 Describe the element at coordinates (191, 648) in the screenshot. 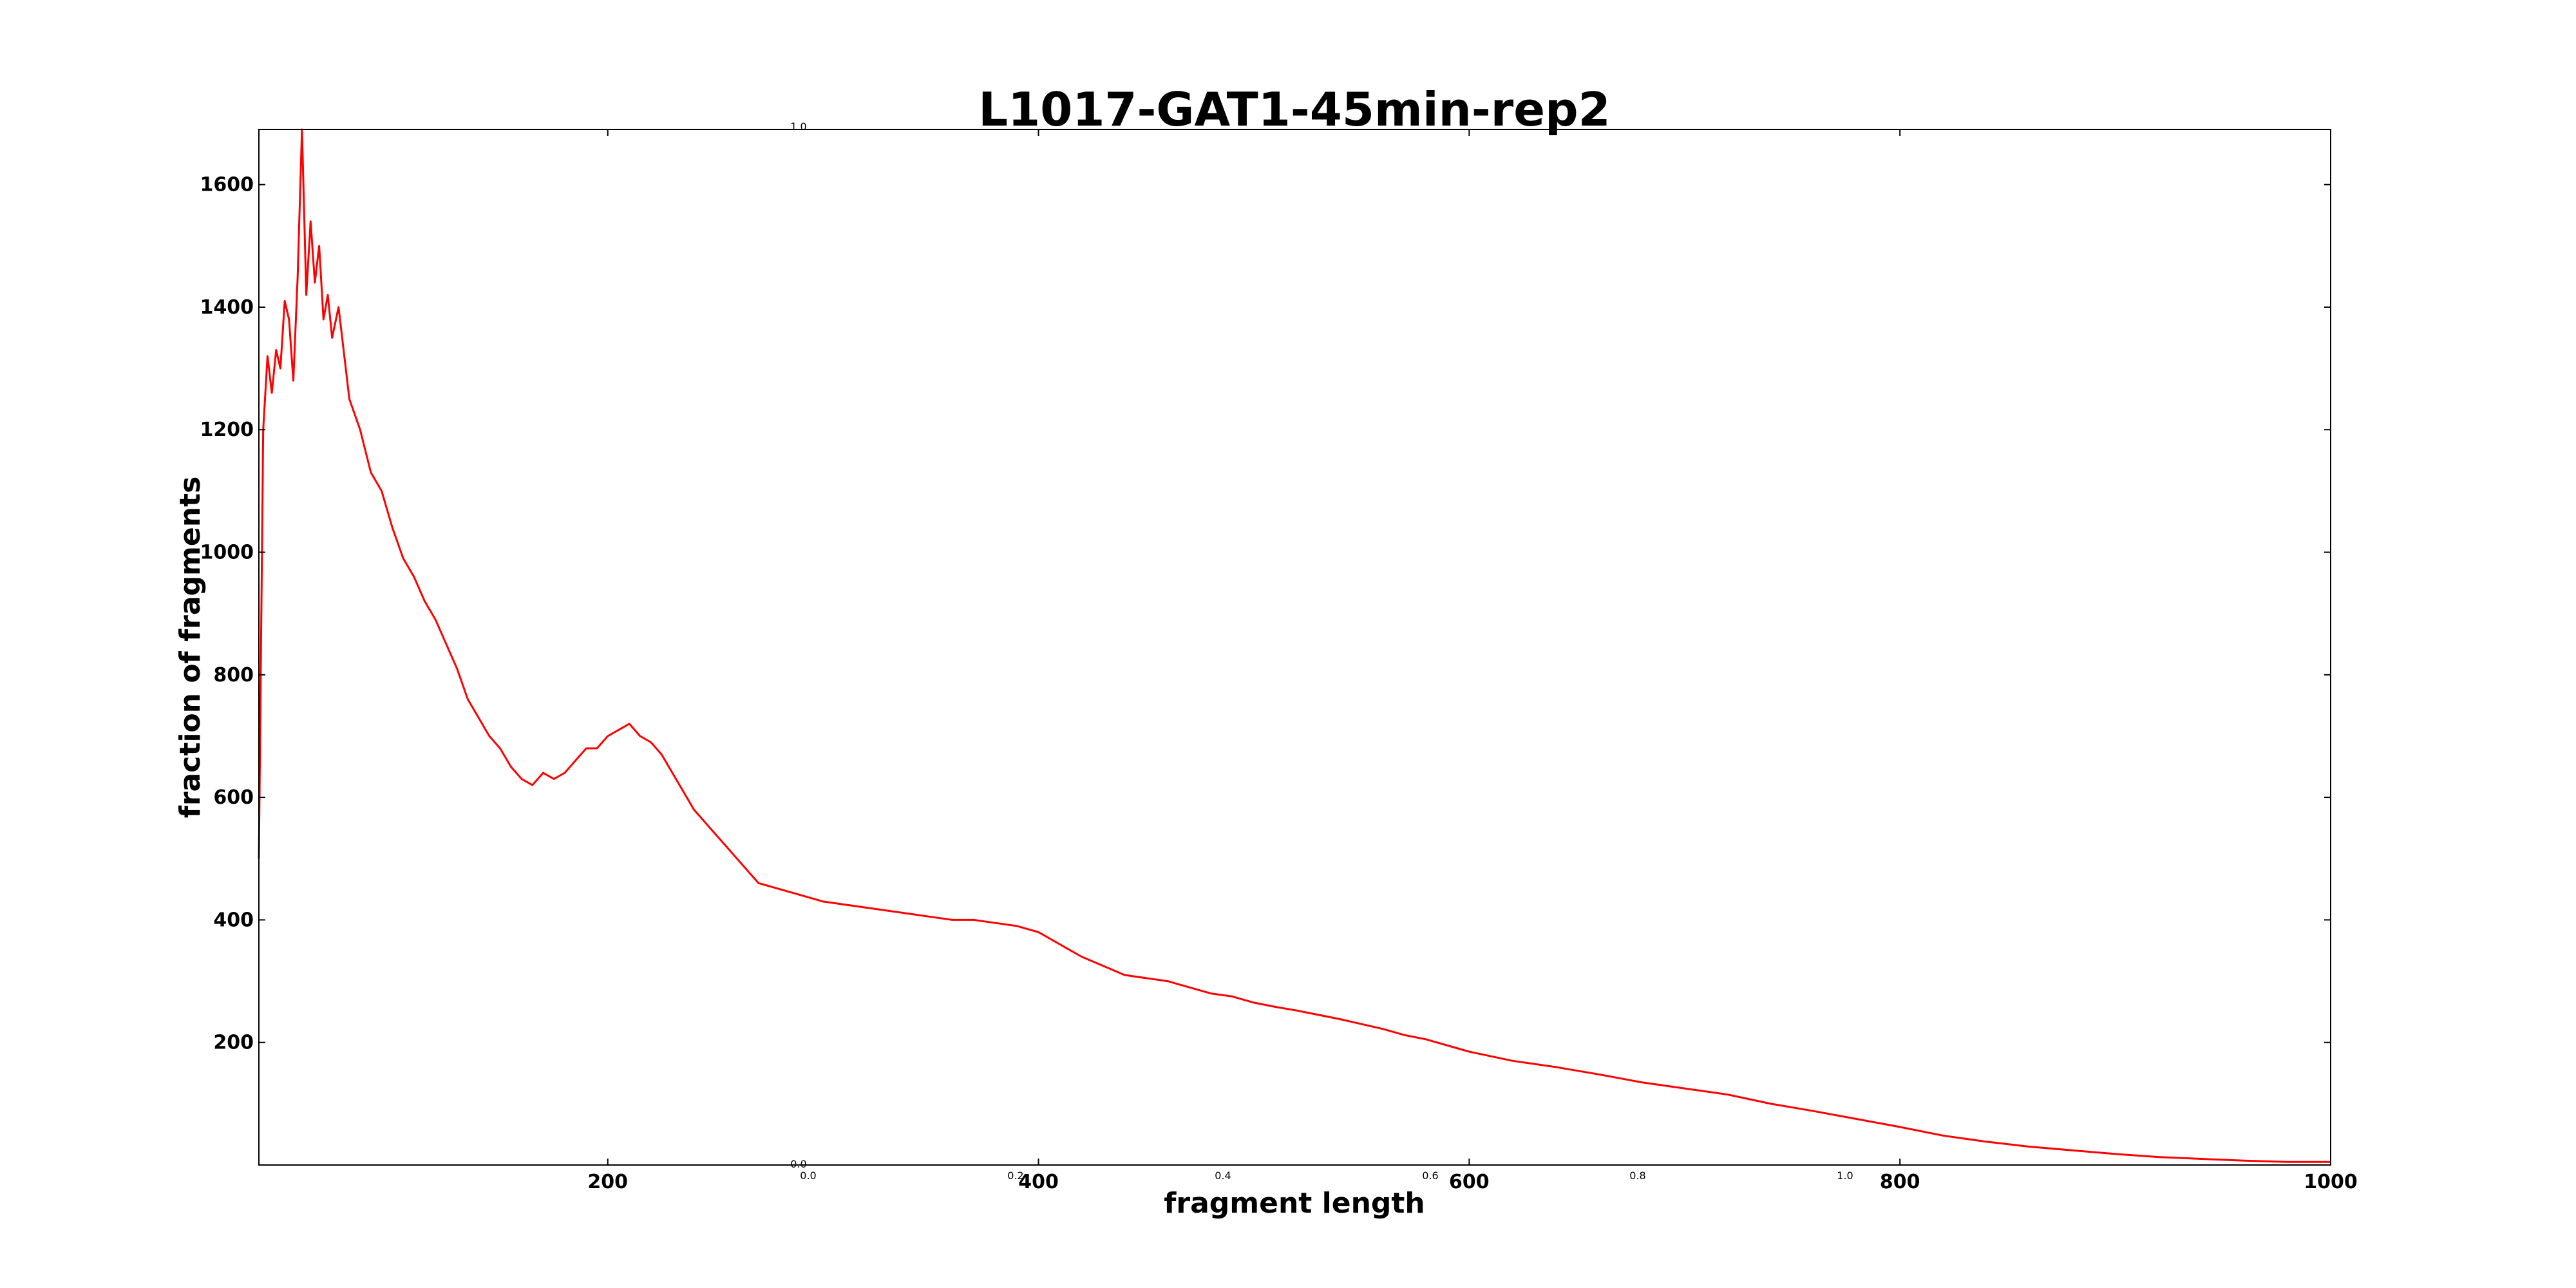

I see `y-axis-title: fraction of fragments` at that location.